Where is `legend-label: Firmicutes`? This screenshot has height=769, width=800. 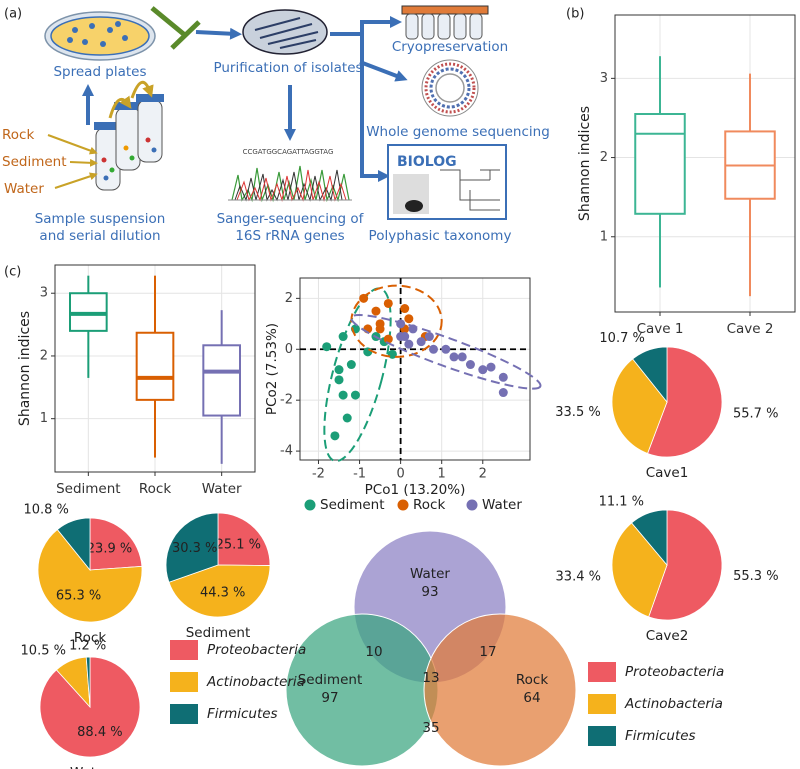 legend-label: Firmicutes is located at coordinates (242, 714).